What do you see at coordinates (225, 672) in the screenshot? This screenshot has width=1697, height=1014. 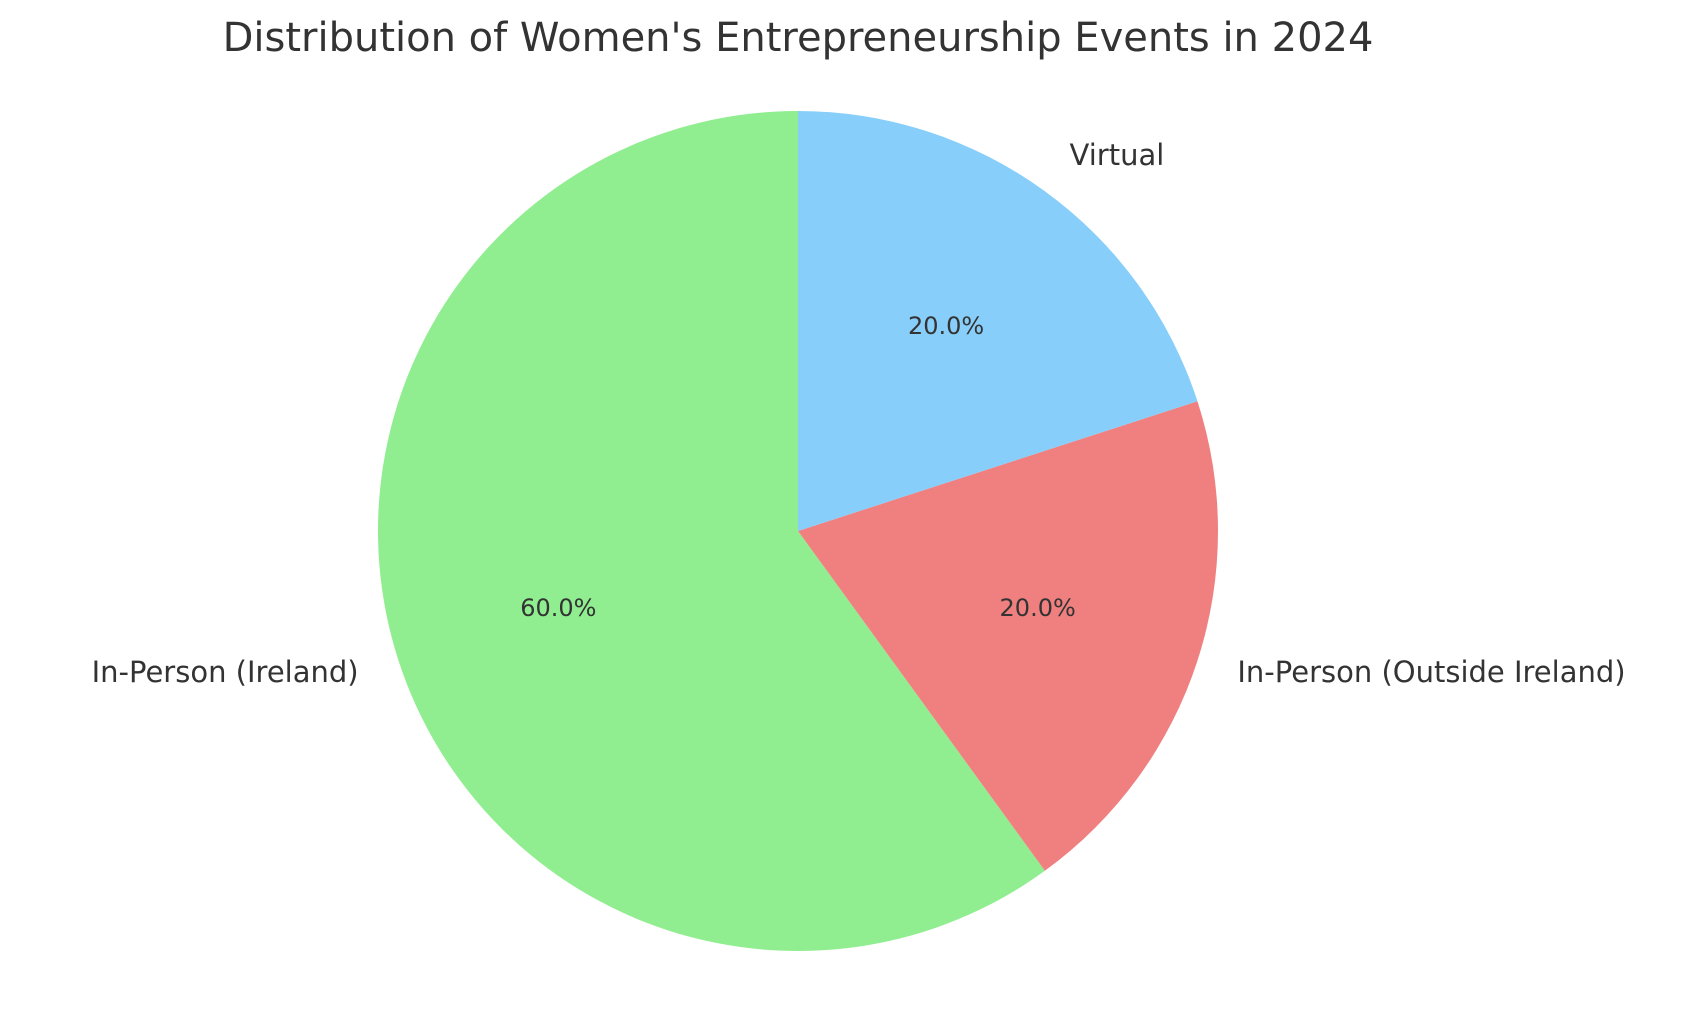 I see `slice-label: In-Person (Ireland)` at bounding box center [225, 672].